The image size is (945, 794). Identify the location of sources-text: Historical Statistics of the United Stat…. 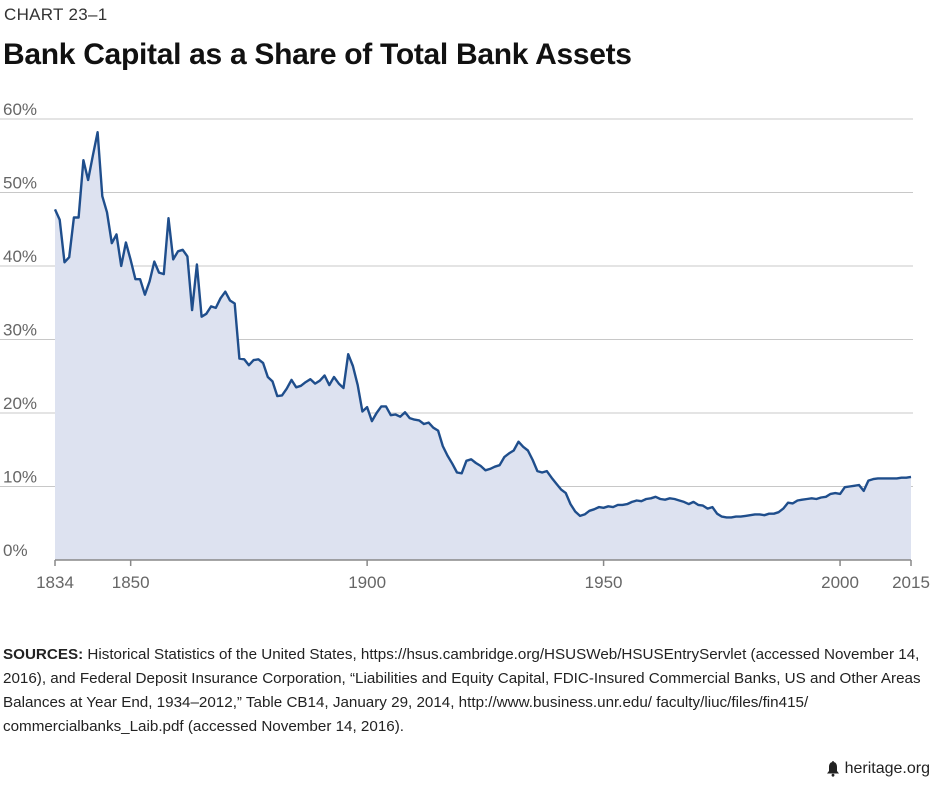
(462, 690).